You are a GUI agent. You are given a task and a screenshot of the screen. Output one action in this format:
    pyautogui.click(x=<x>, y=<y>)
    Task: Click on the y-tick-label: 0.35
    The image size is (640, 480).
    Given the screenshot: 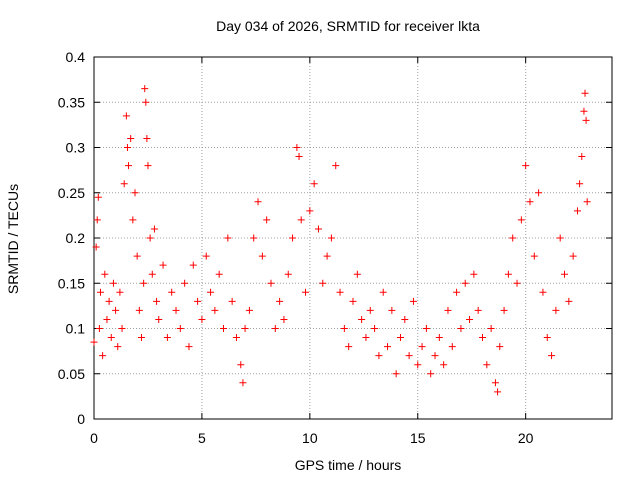 What is the action you would take?
    pyautogui.click(x=71, y=102)
    